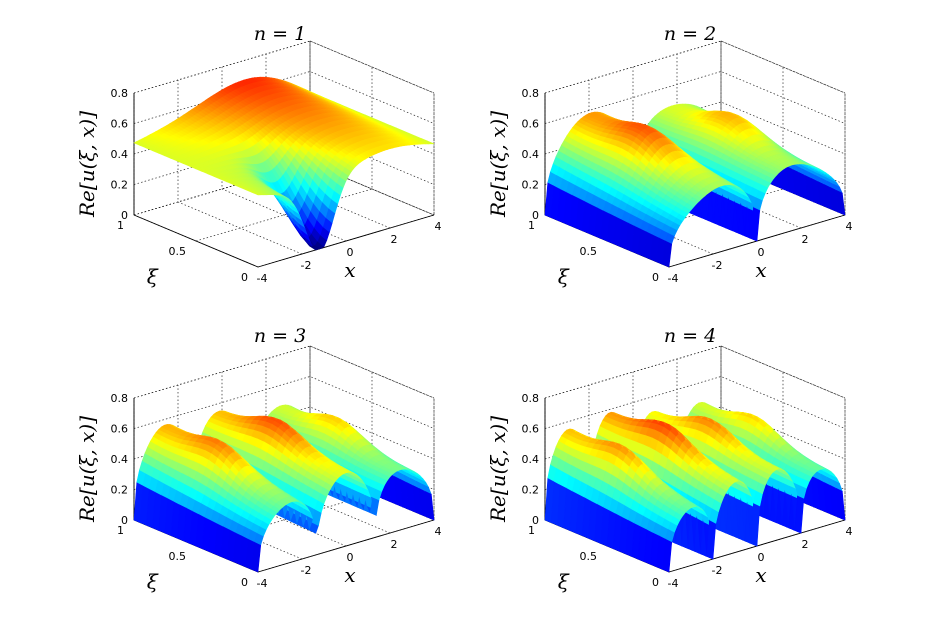 This screenshot has height=636, width=928. I want to click on panel-title: n = 2, so click(690, 34).